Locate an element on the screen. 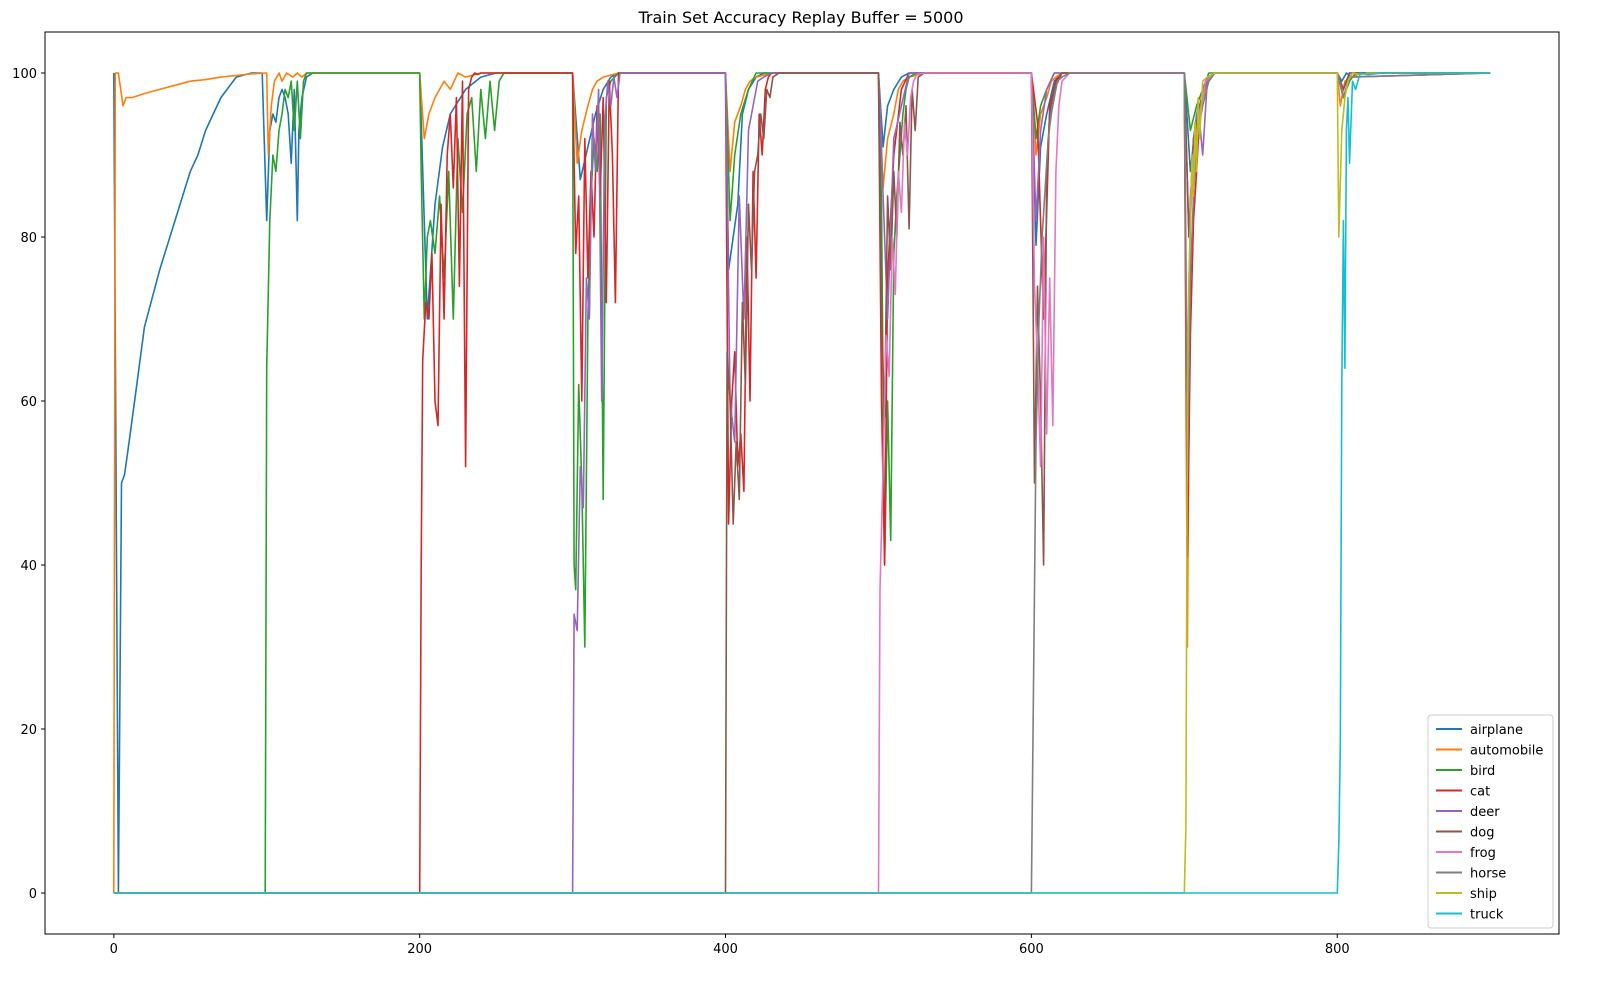 Image resolution: width=1606 pixels, height=990 pixels. x-tick-label: 400 is located at coordinates (725, 949).